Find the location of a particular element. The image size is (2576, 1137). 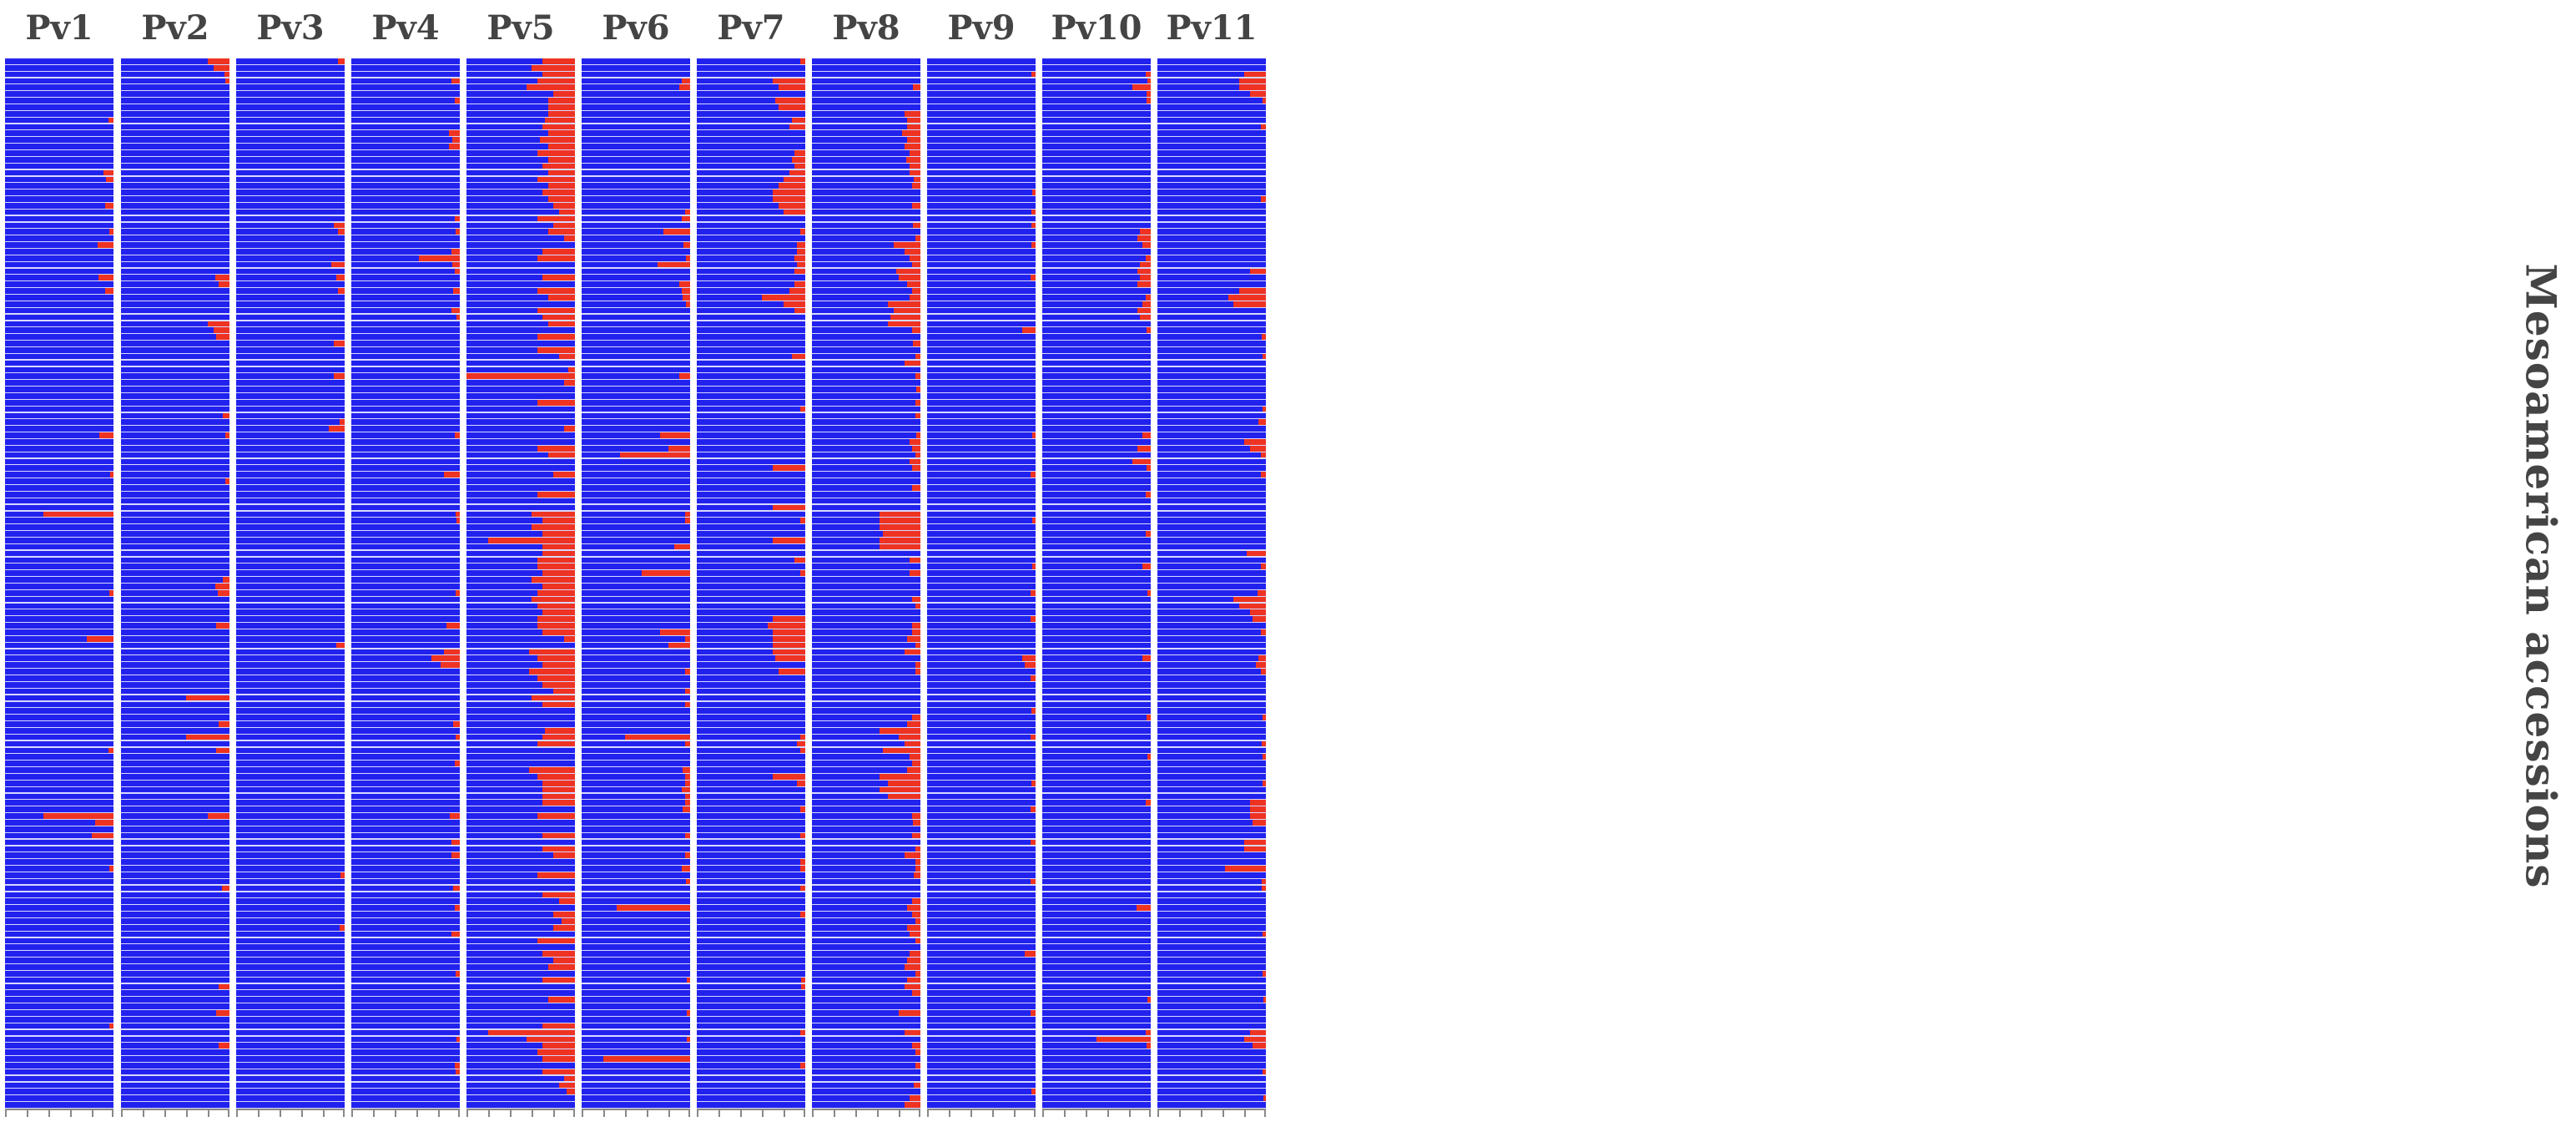

panel-title-pv9: Pv9 is located at coordinates (981, 28).